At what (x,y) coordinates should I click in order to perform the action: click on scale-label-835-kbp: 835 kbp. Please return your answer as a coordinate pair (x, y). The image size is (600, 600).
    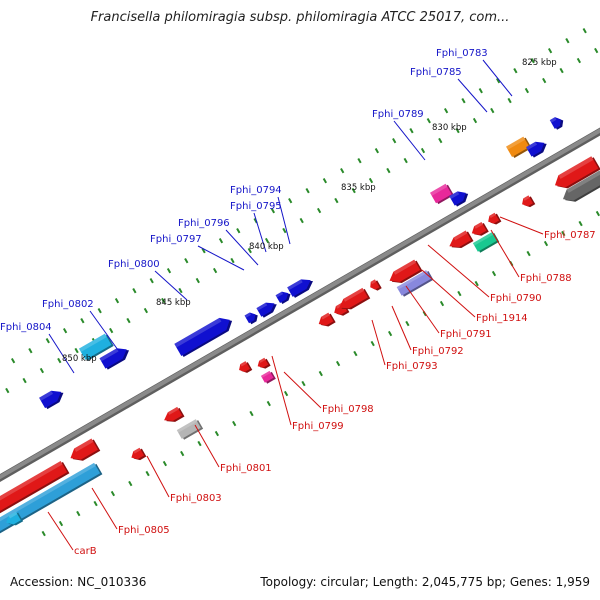
    Looking at the image, I should click on (358, 188).